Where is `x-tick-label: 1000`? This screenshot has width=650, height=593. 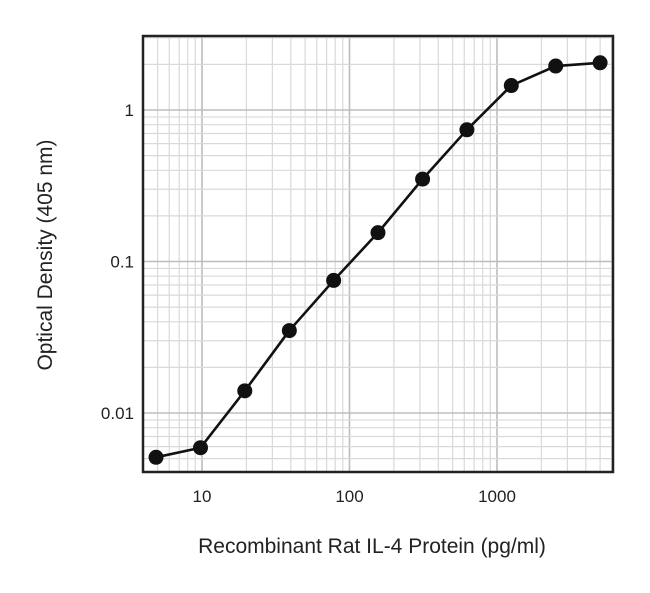
x-tick-label: 1000 is located at coordinates (497, 496).